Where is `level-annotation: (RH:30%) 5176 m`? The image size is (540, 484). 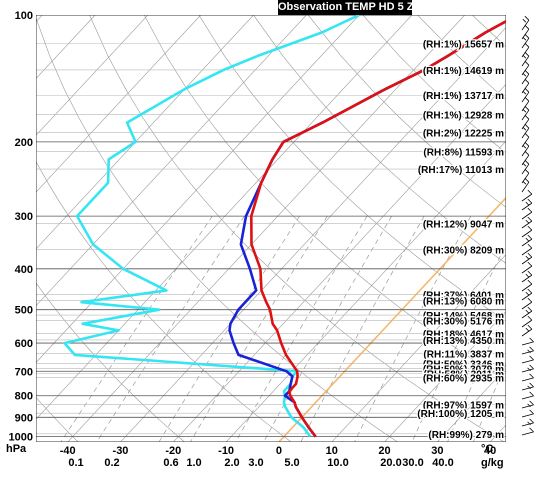
level-annotation: (RH:30%) 5176 m is located at coordinates (463, 321).